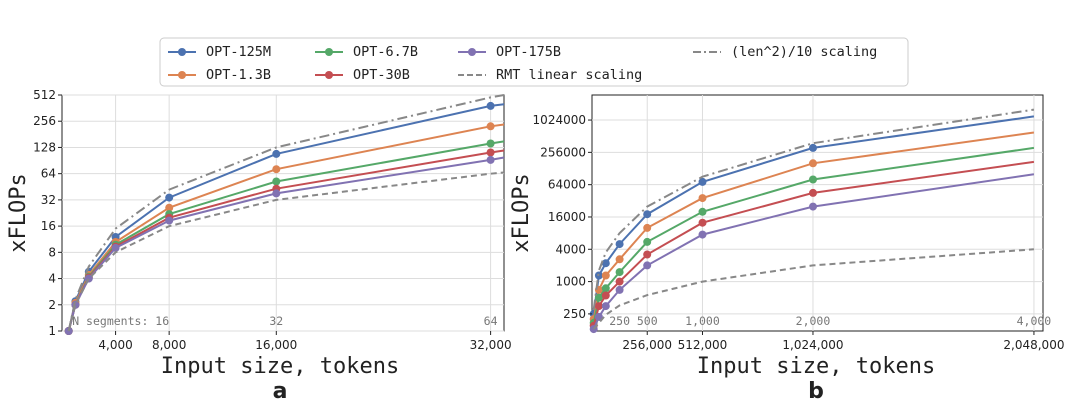  What do you see at coordinates (276, 345) in the screenshot?
I see `x-tick-label: 16,000` at bounding box center [276, 345].